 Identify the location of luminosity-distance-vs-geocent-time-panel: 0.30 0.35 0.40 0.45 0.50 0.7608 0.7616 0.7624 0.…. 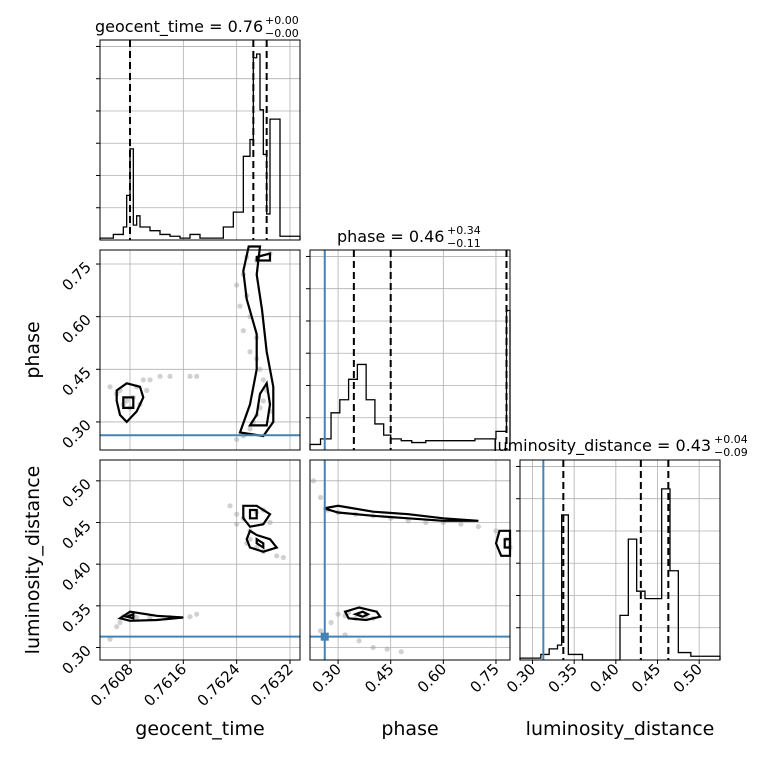
(179, 584).